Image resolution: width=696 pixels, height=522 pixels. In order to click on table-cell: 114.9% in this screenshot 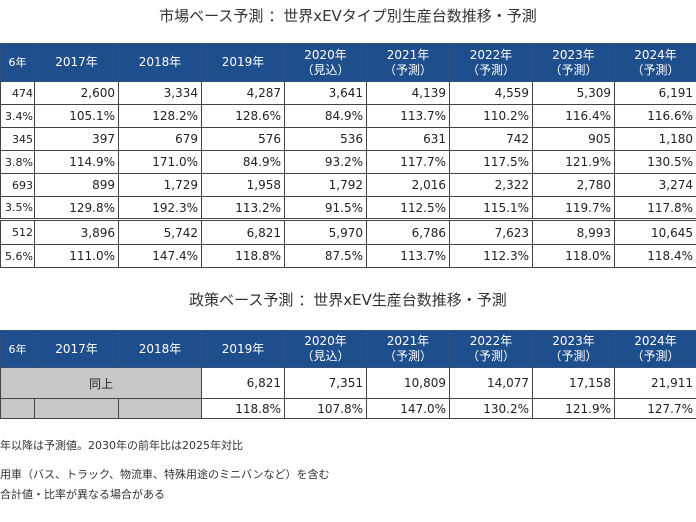, I will do `click(76, 162)`.